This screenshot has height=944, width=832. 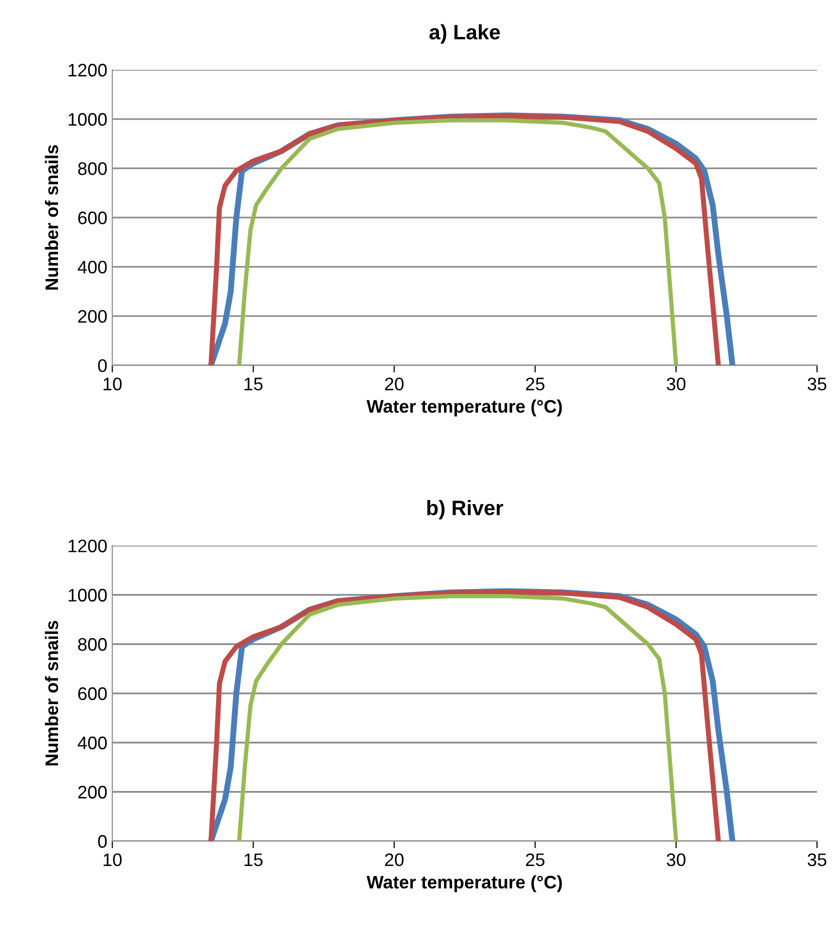 What do you see at coordinates (465, 510) in the screenshot?
I see `chart-title: b) River` at bounding box center [465, 510].